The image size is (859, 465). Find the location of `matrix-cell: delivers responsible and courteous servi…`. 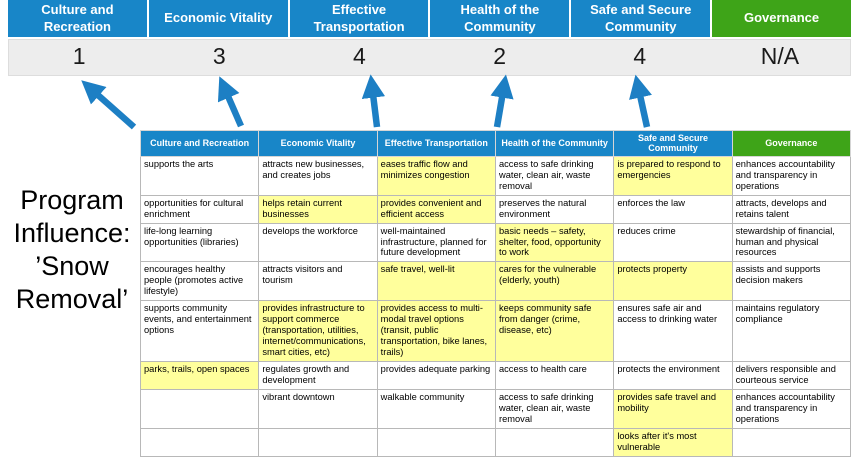

matrix-cell: delivers responsible and courteous servi… is located at coordinates (791, 376).